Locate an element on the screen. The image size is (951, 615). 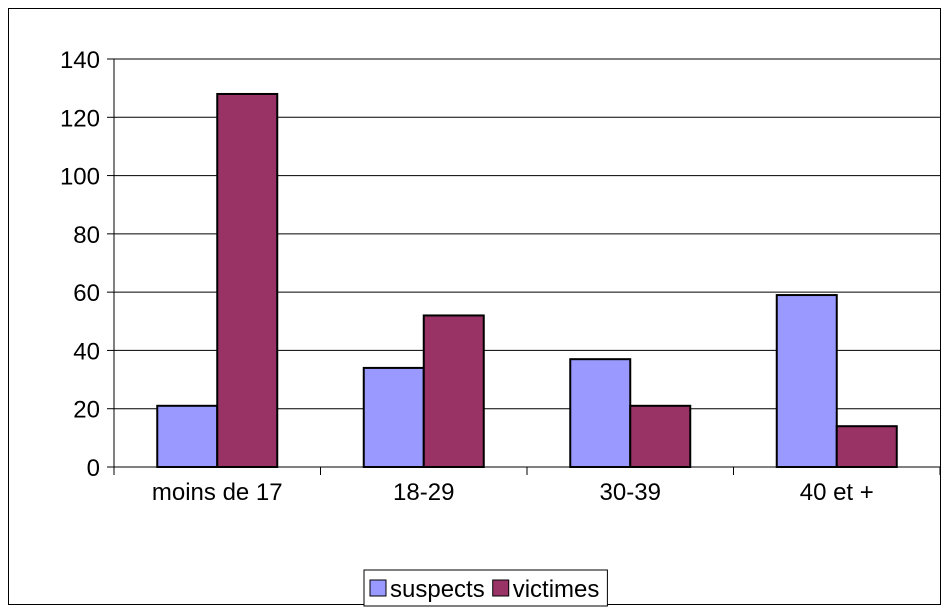
x-tick-label-1: 18-29 is located at coordinates (423, 492).